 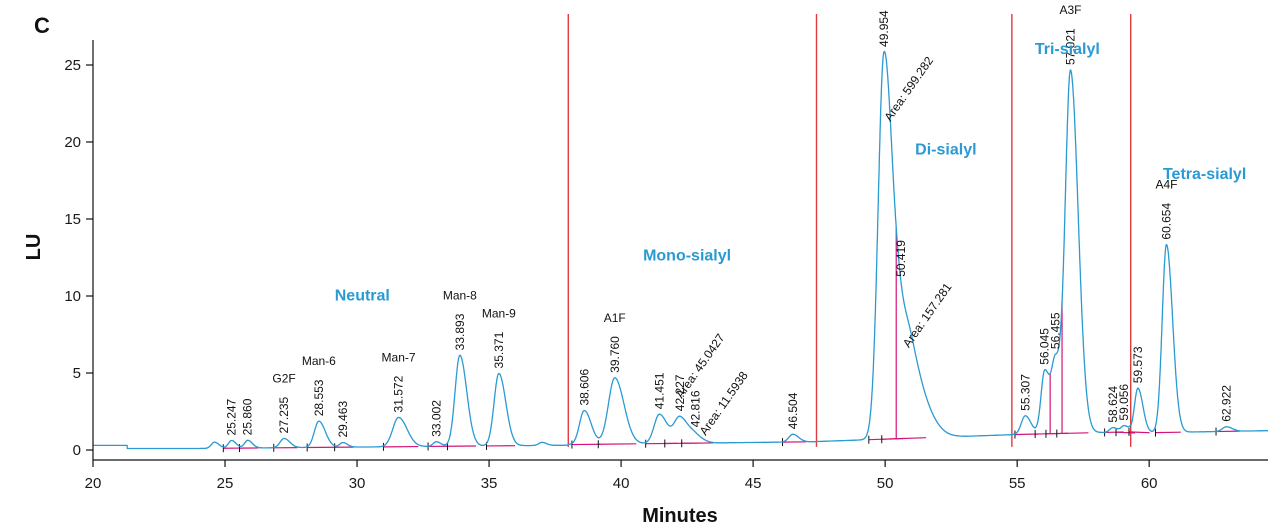 What do you see at coordinates (901, 258) in the screenshot?
I see `peak-rt-label: 50.419` at bounding box center [901, 258].